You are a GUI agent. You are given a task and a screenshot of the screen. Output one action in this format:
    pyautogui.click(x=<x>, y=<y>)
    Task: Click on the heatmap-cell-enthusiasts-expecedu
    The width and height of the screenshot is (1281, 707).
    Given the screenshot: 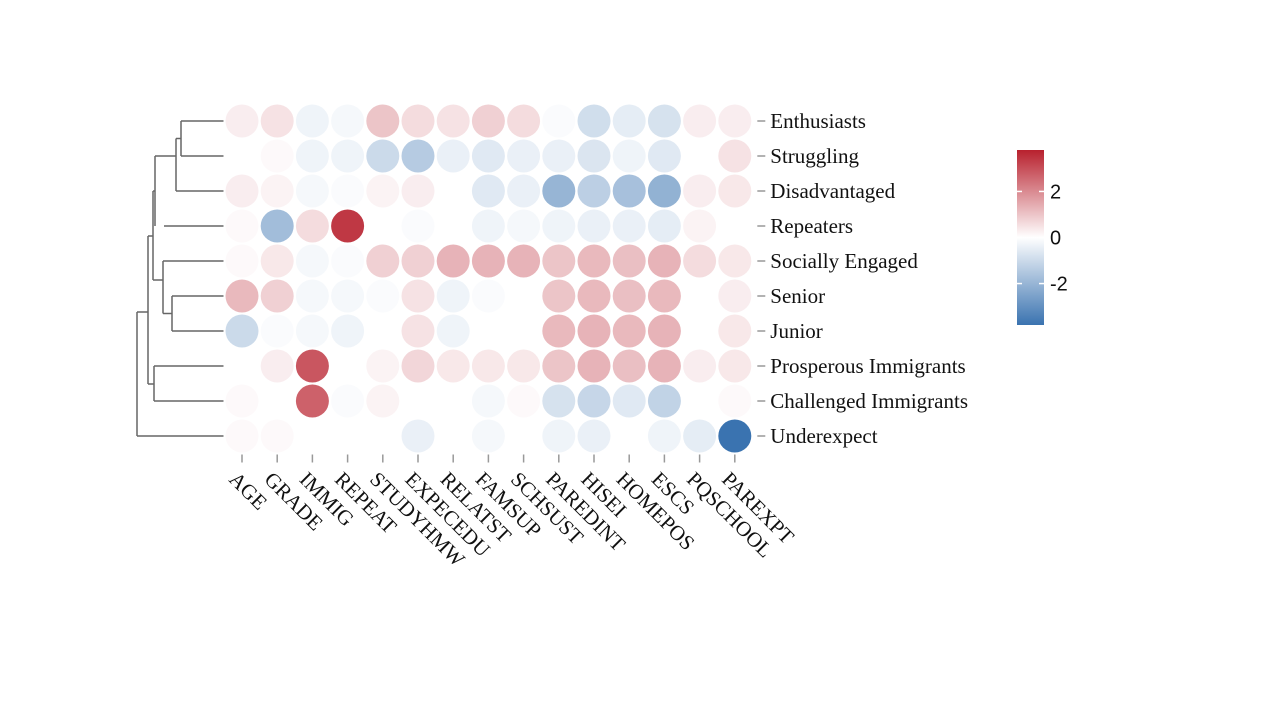 What is the action you would take?
    pyautogui.click(x=418, y=121)
    